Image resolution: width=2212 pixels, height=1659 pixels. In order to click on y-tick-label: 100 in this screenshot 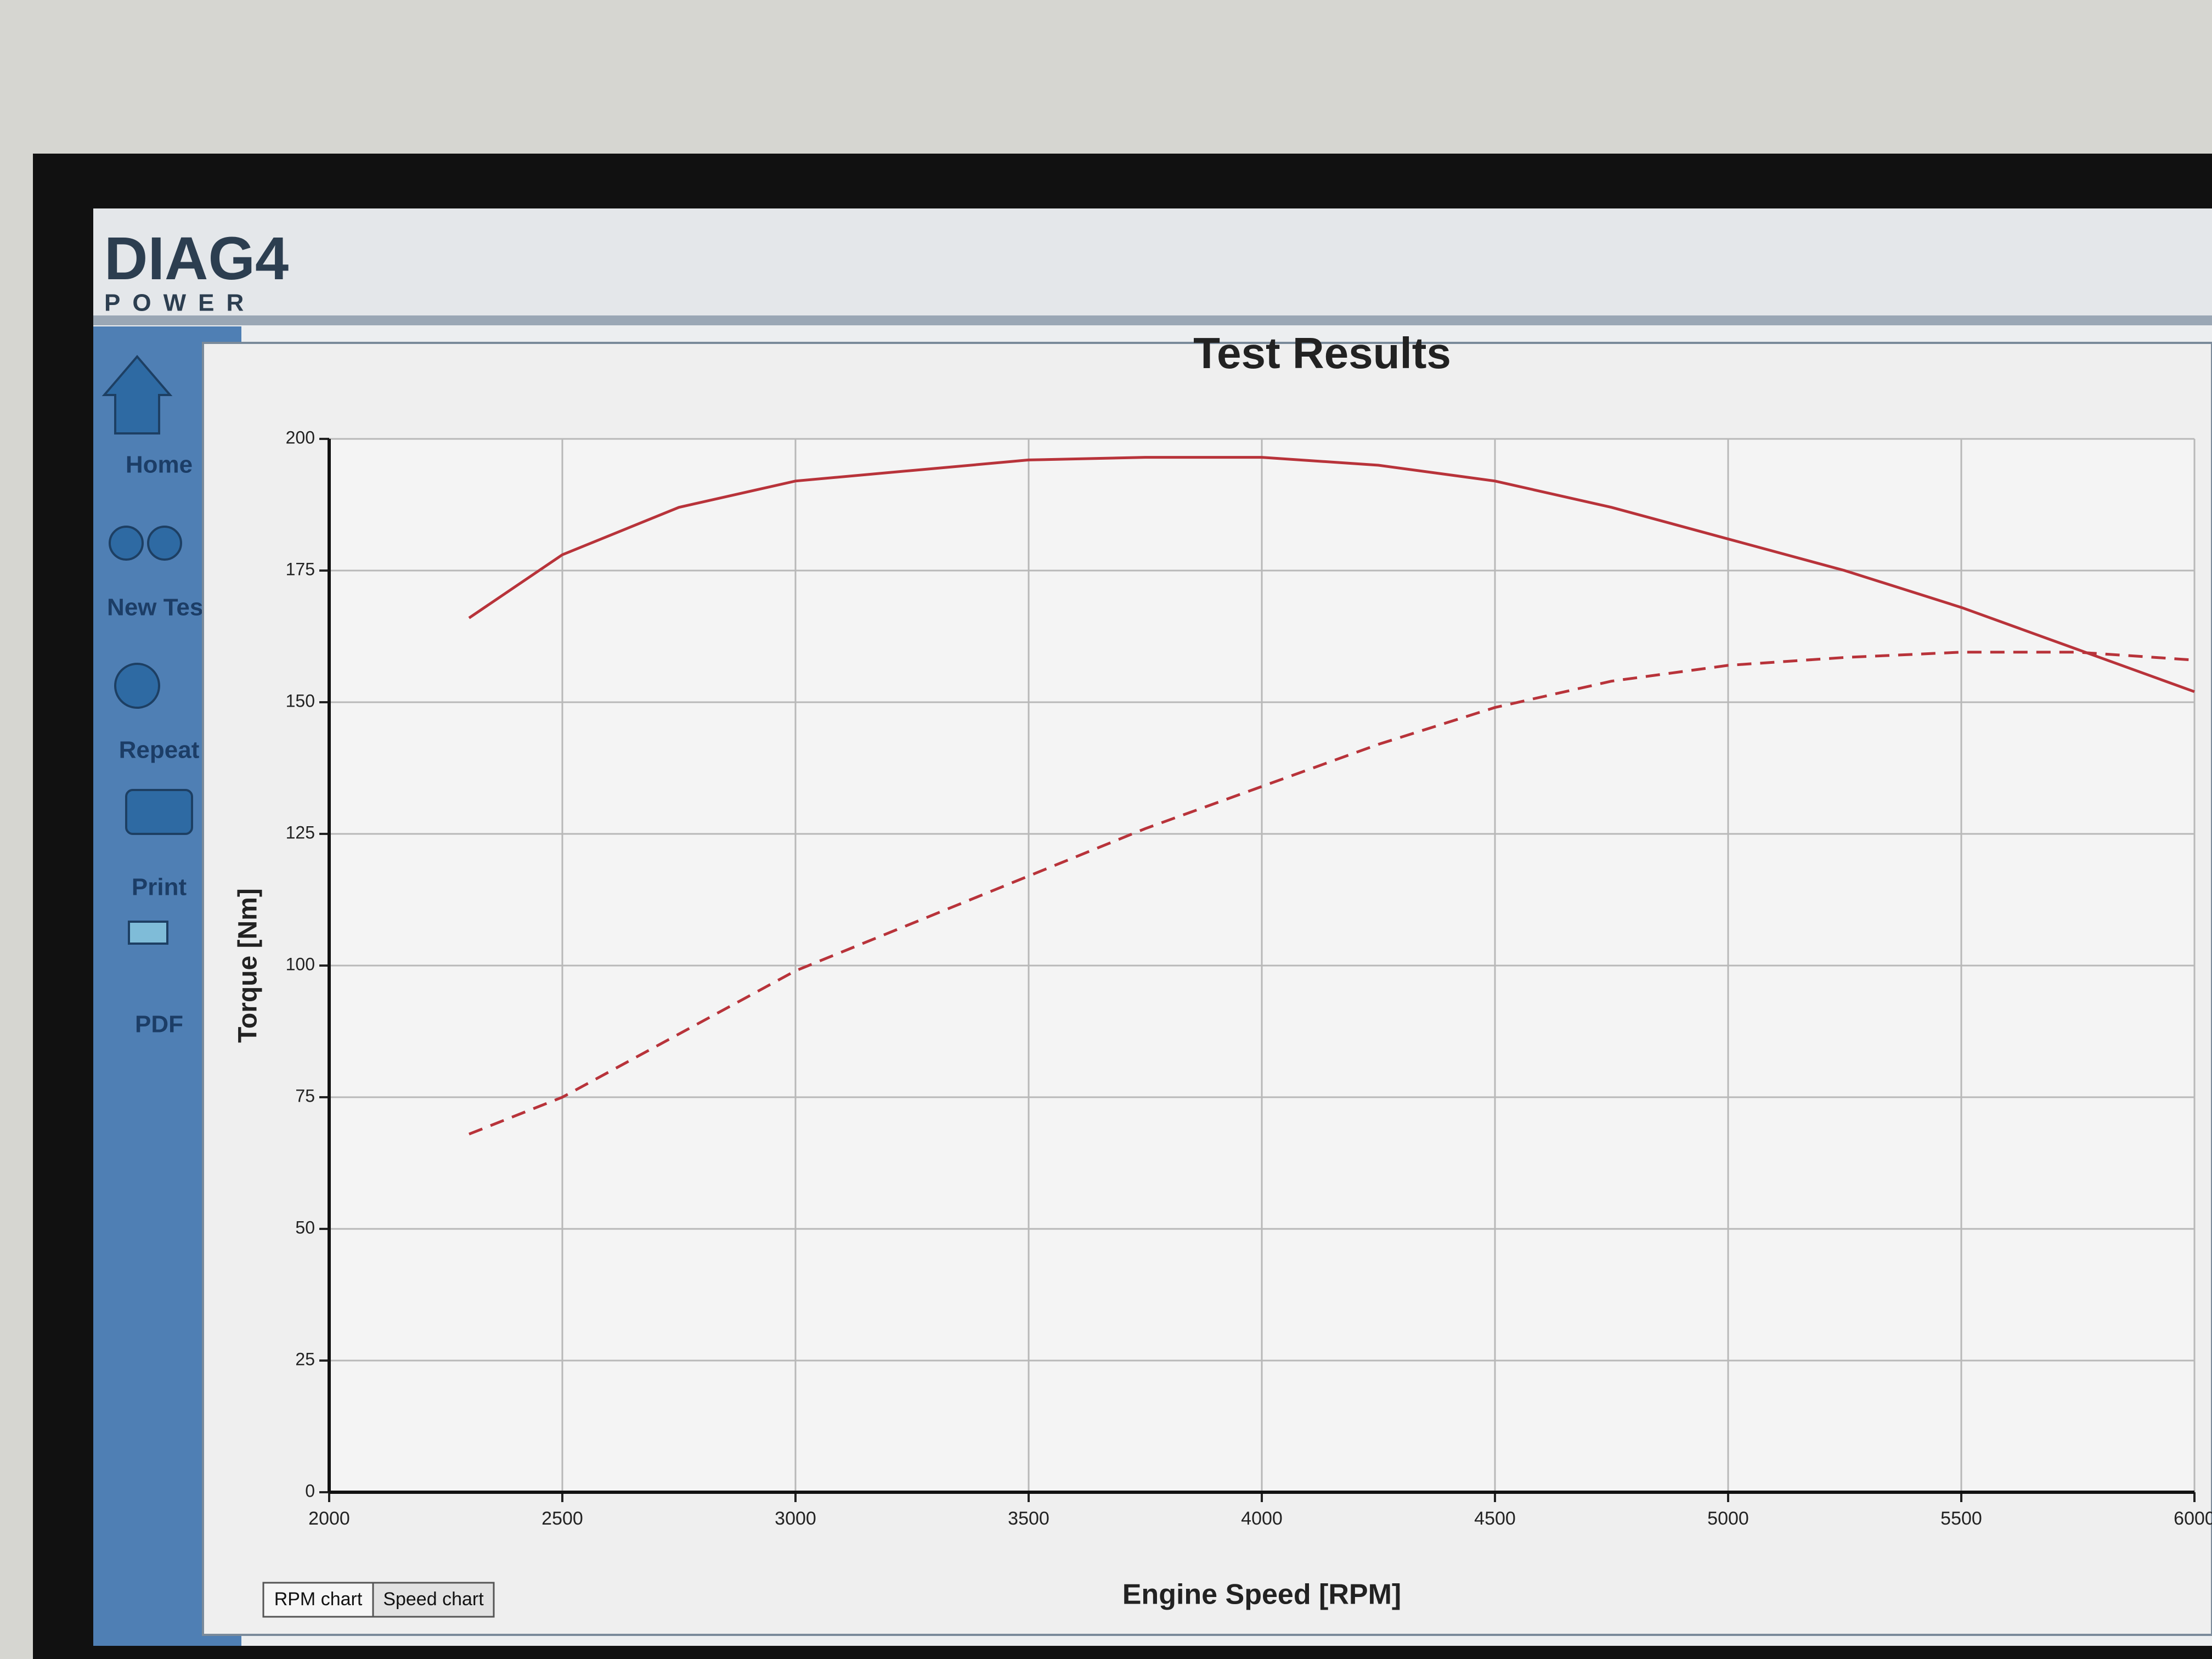, I will do `click(301, 964)`.